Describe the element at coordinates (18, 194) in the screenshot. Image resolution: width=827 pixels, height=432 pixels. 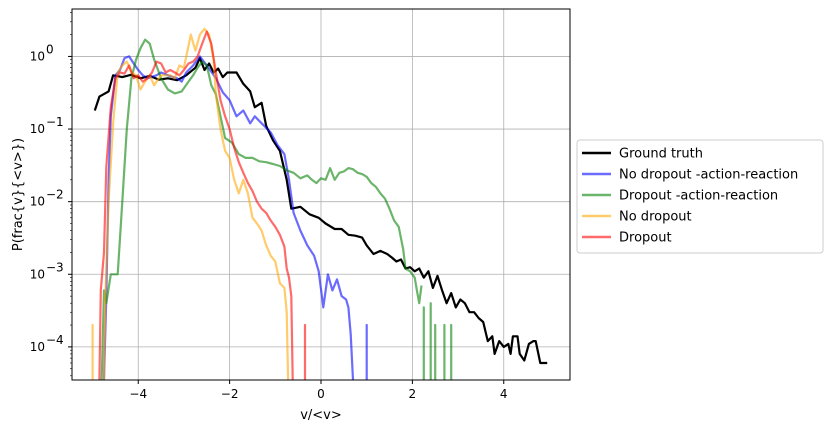
I see `y-axis-label: P(frac{v}{<v>})` at that location.